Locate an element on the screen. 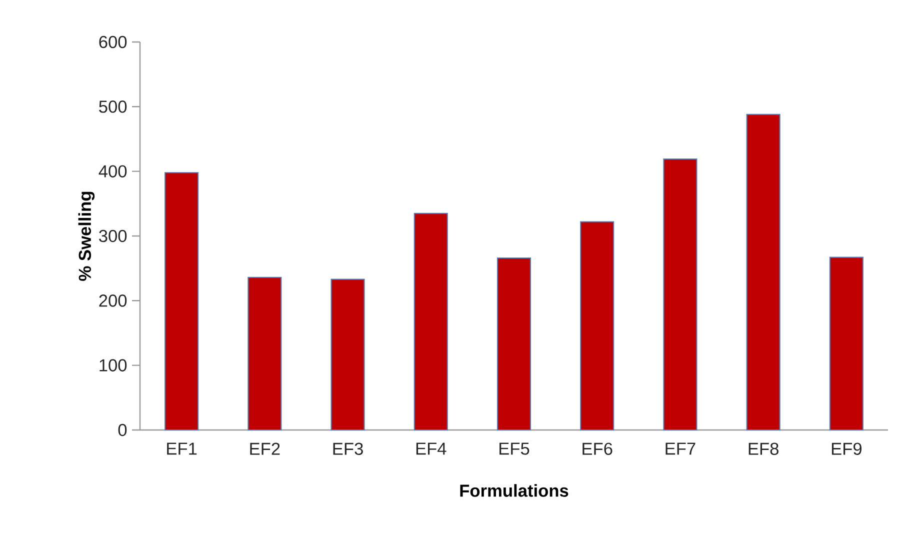 This screenshot has width=901, height=534. x-tick-label: EF3 is located at coordinates (348, 448).